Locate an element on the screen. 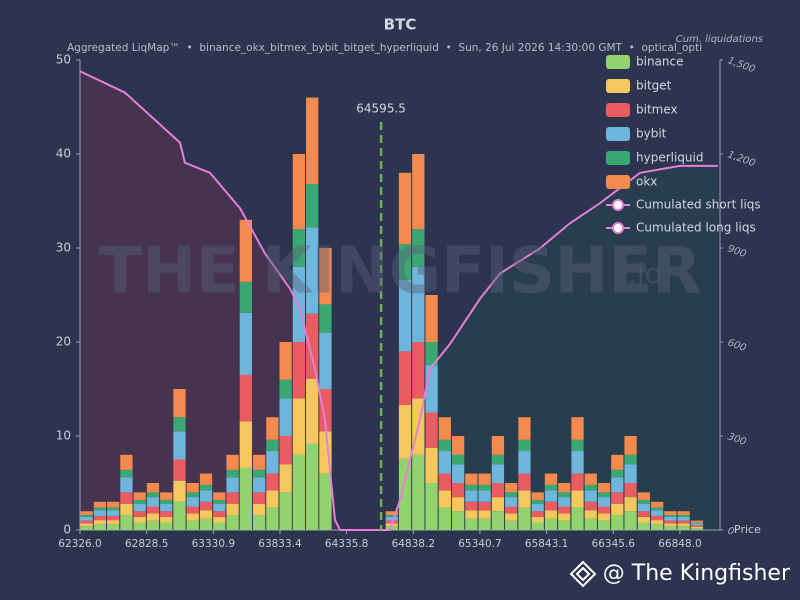 This screenshot has height=600, width=800. legend-label: bybit is located at coordinates (651, 134).